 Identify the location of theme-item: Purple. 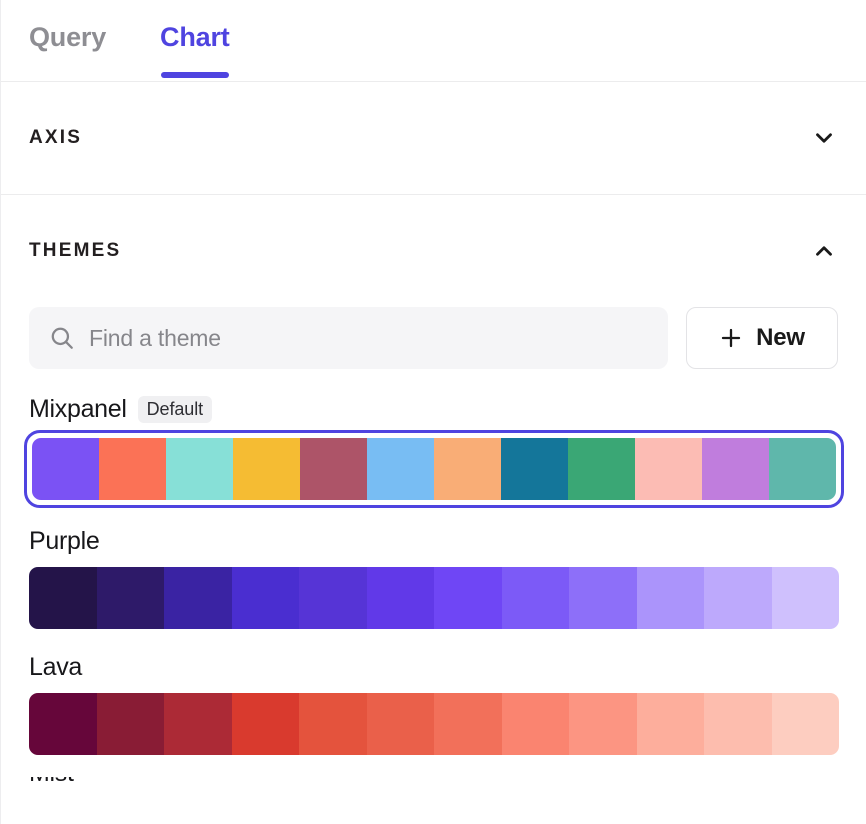
(434, 577).